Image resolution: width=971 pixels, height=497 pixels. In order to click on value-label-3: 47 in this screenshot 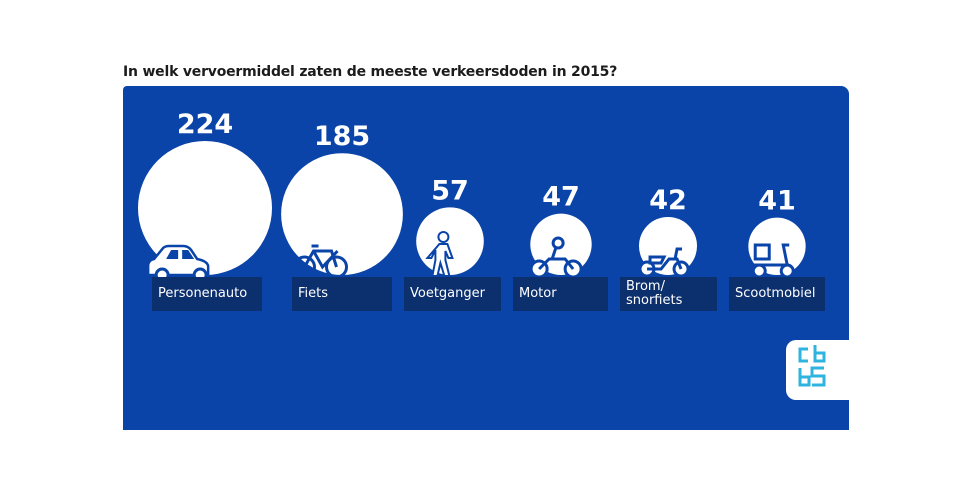, I will do `click(561, 197)`.